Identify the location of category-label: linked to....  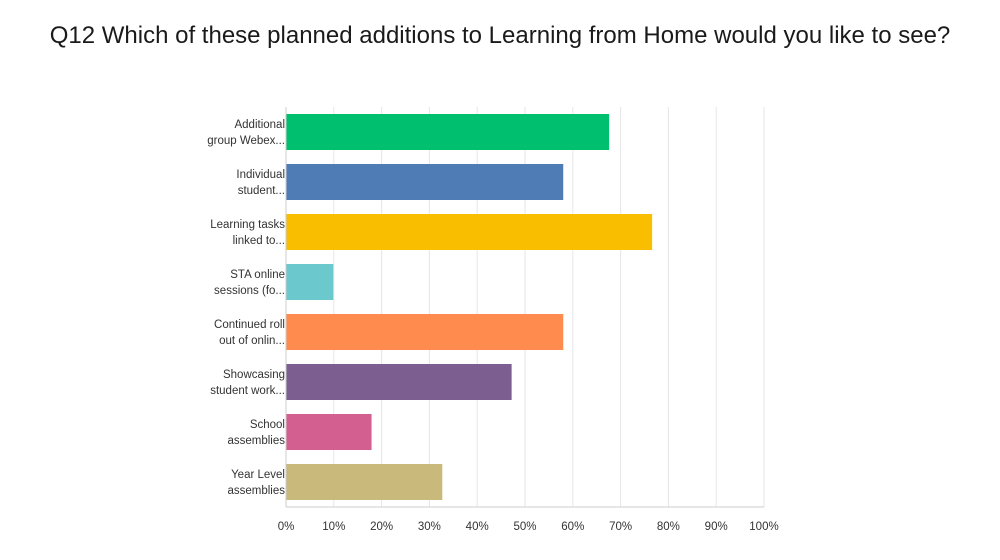
(259, 241).